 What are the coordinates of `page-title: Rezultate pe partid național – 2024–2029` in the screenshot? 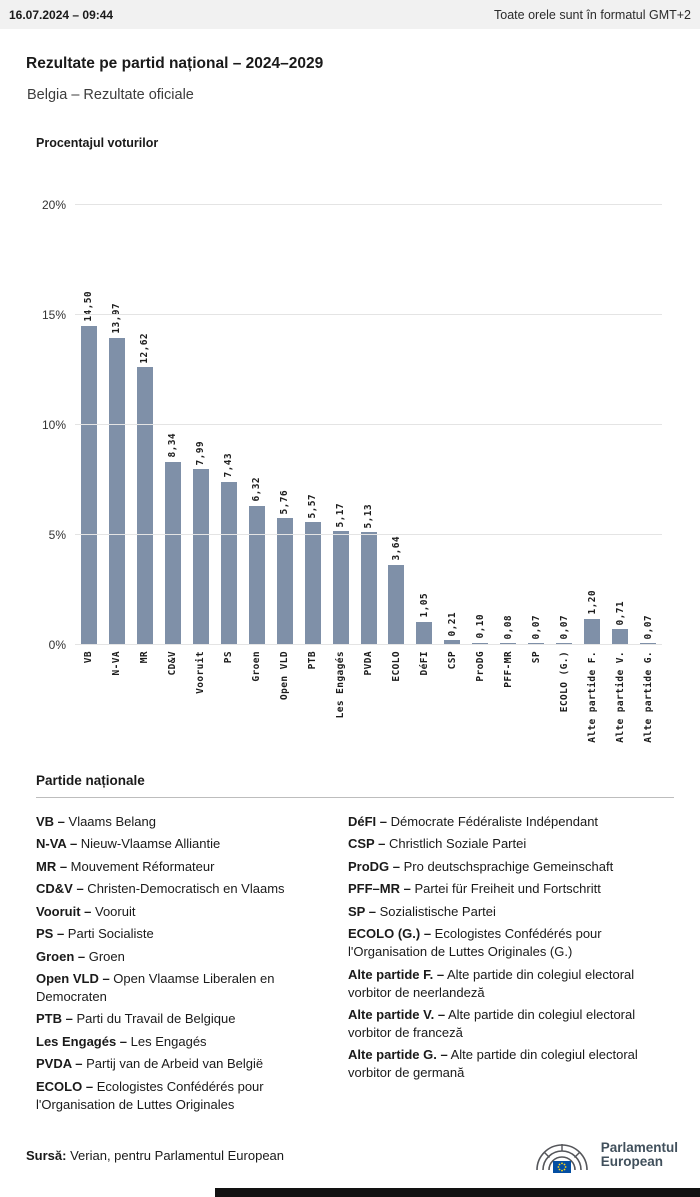 It's located at (175, 63).